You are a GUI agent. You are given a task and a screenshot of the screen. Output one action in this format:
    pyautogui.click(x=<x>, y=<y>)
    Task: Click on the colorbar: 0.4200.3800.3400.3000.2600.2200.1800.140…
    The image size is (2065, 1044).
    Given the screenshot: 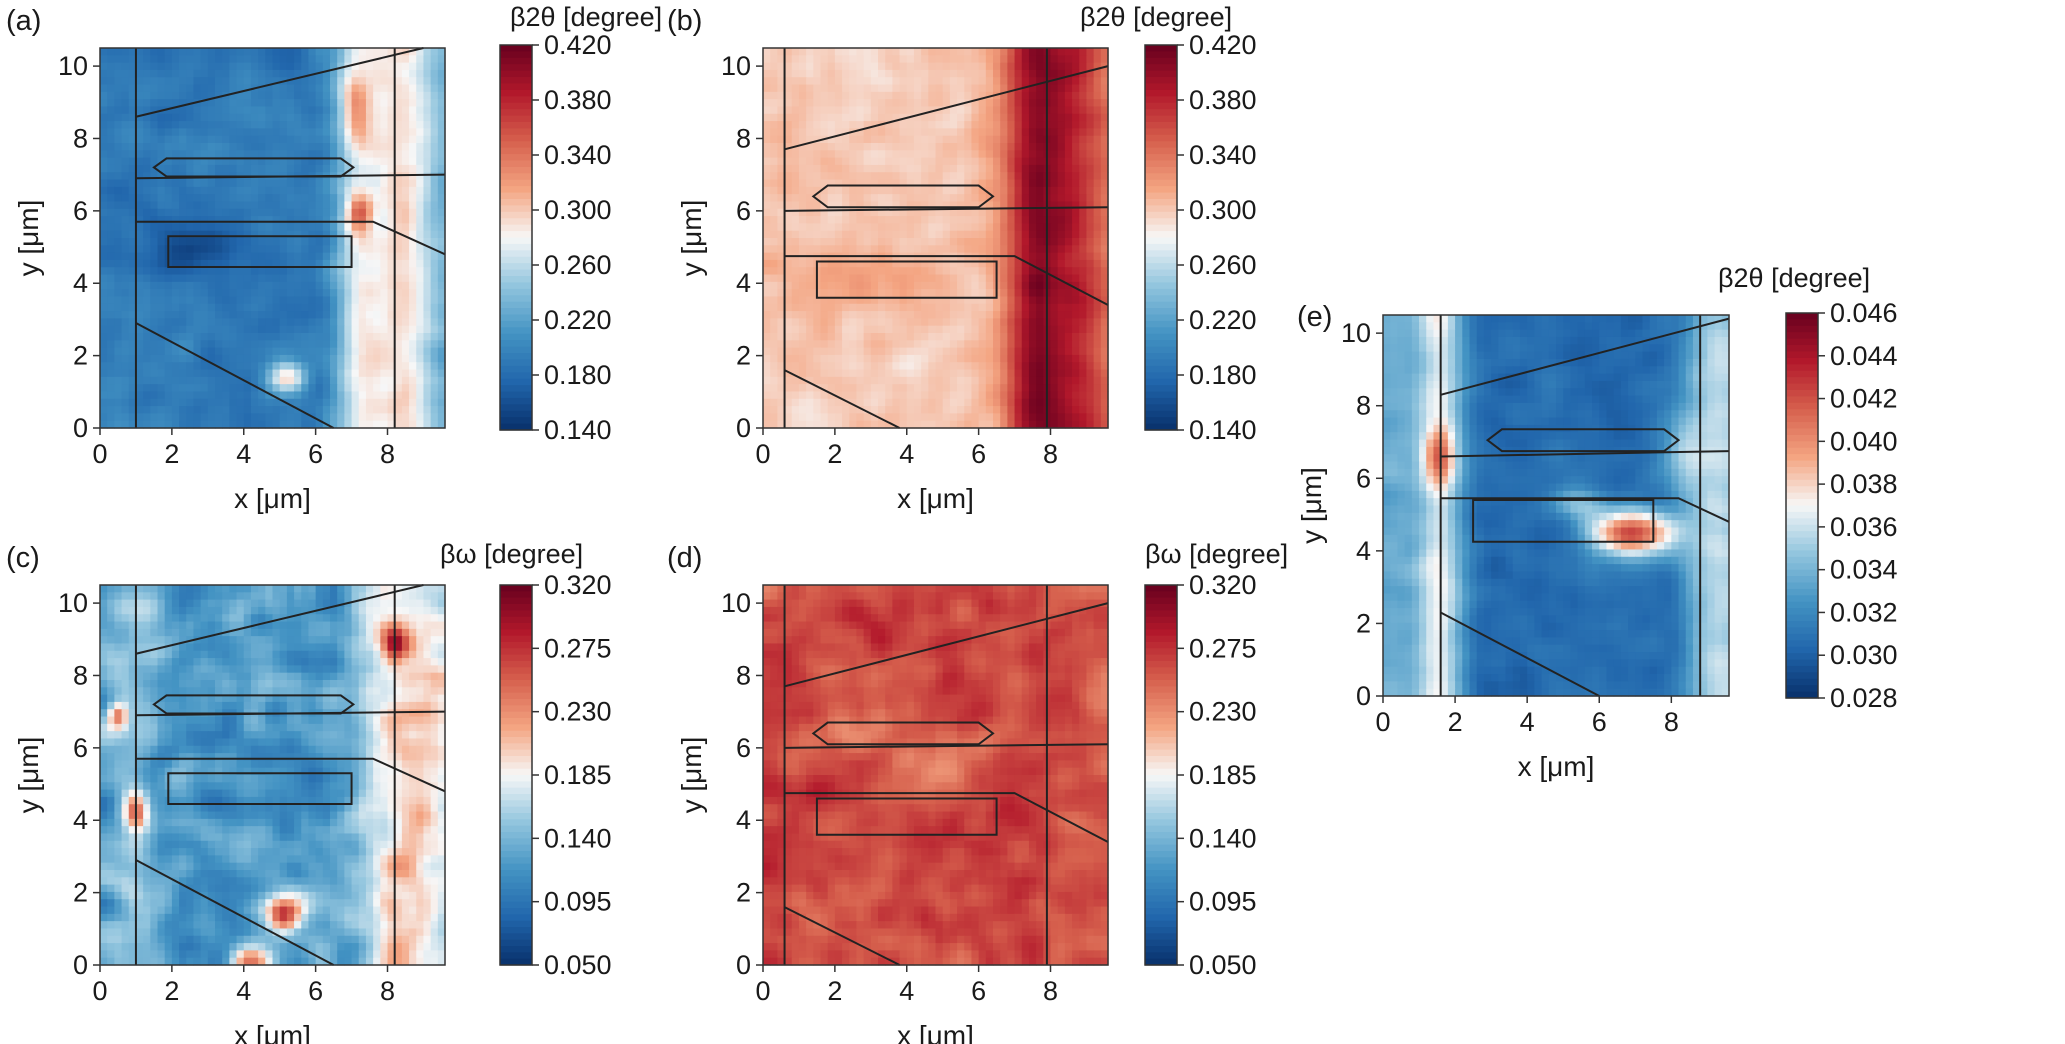 What is the action you would take?
    pyautogui.click(x=580, y=223)
    